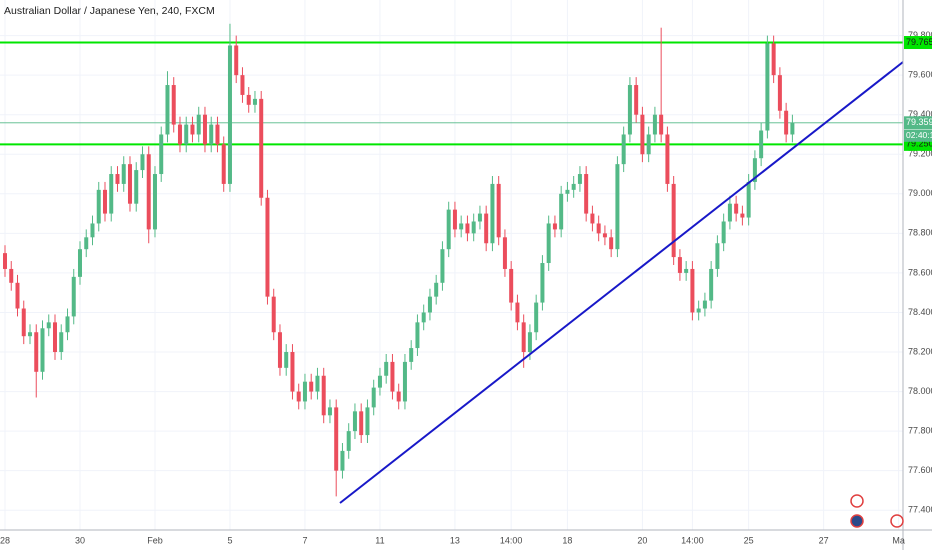 This screenshot has width=932, height=550. I want to click on y-tick-label: 77.600, so click(920, 470).